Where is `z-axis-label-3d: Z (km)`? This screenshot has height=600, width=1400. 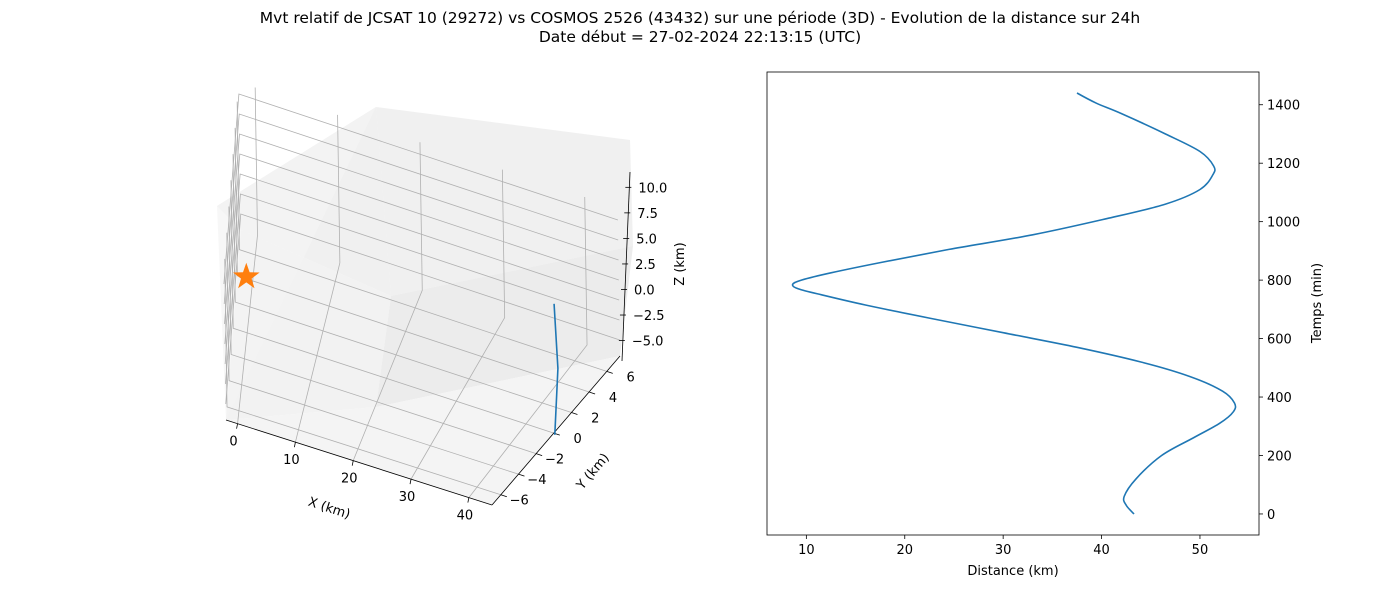
z-axis-label-3d: Z (km) is located at coordinates (680, 263).